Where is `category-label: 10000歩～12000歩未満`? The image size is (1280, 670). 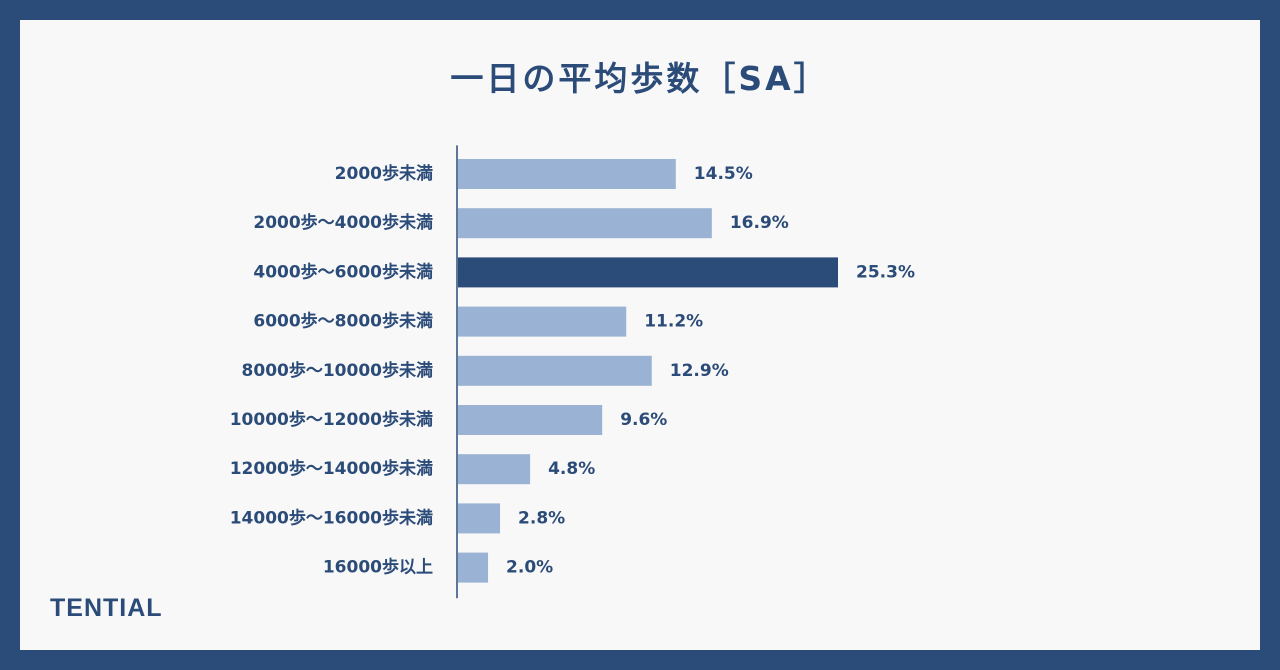 category-label: 10000歩～12000歩未満 is located at coordinates (331, 419).